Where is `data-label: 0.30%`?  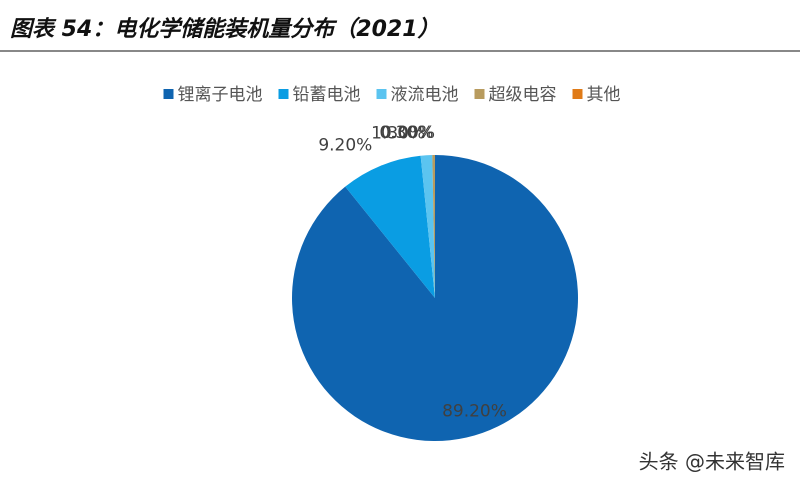
data-label: 0.30% is located at coordinates (406, 133).